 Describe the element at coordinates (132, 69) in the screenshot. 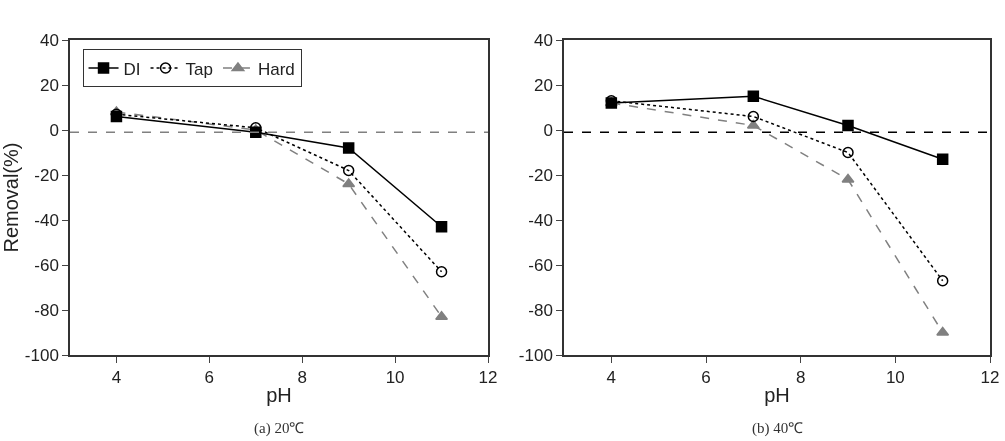

I see `legend-label: DI` at that location.